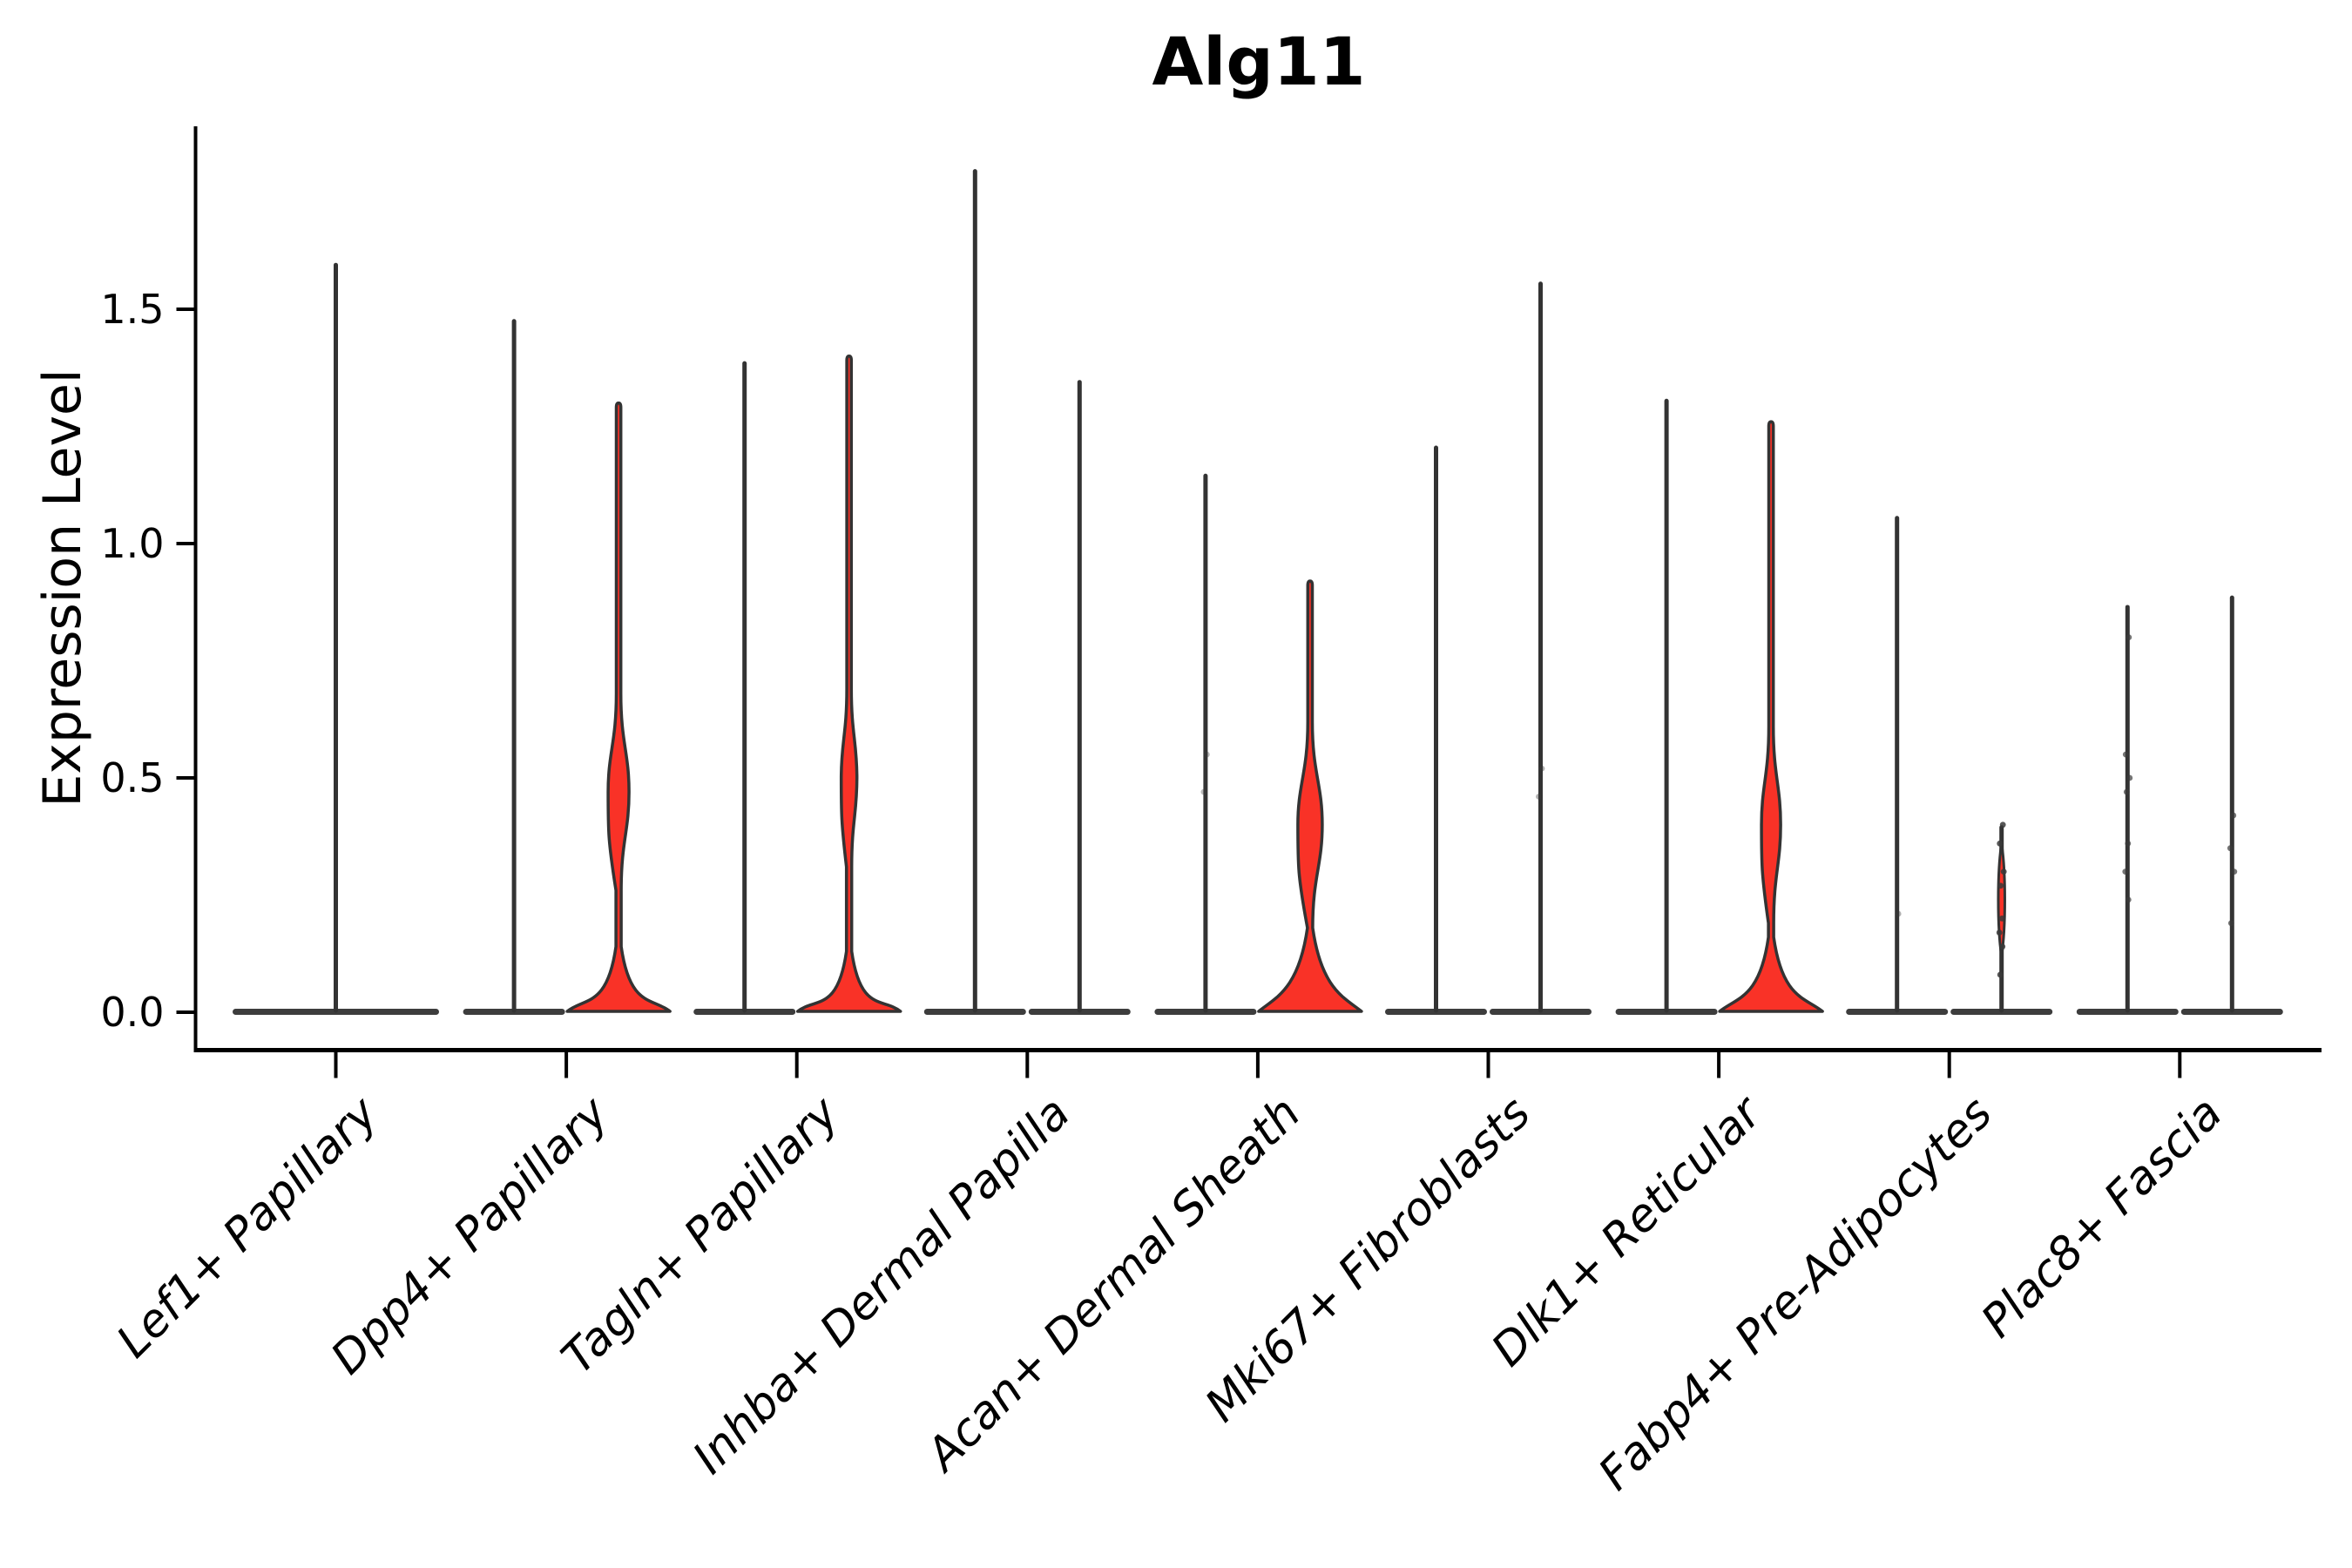 Image resolution: width=2352 pixels, height=1568 pixels. I want to click on y-axis-label: Expression Level, so click(62, 588).